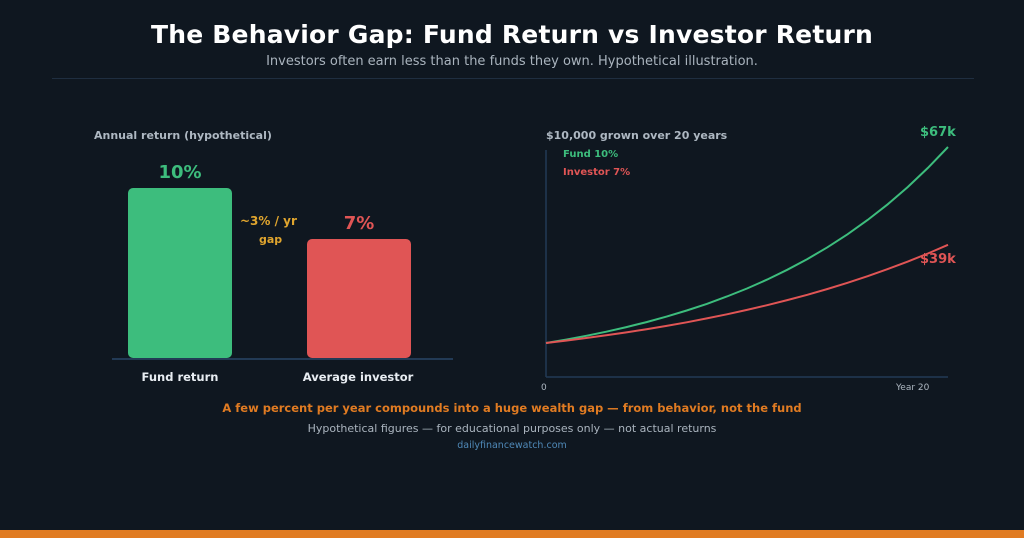 This screenshot has width=1024, height=538. Describe the element at coordinates (747, 293) in the screenshot. I see `series-line-investor` at that location.